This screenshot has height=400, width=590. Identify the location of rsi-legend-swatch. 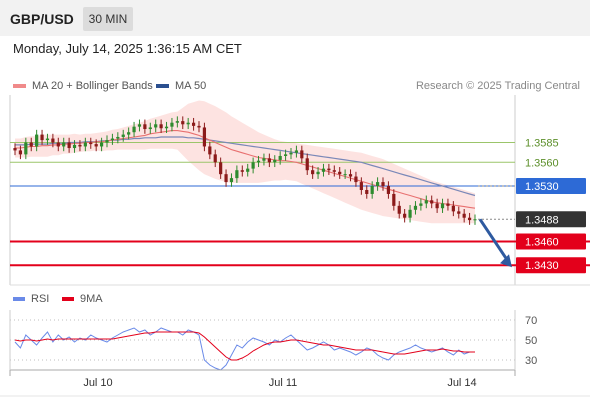
(19, 299).